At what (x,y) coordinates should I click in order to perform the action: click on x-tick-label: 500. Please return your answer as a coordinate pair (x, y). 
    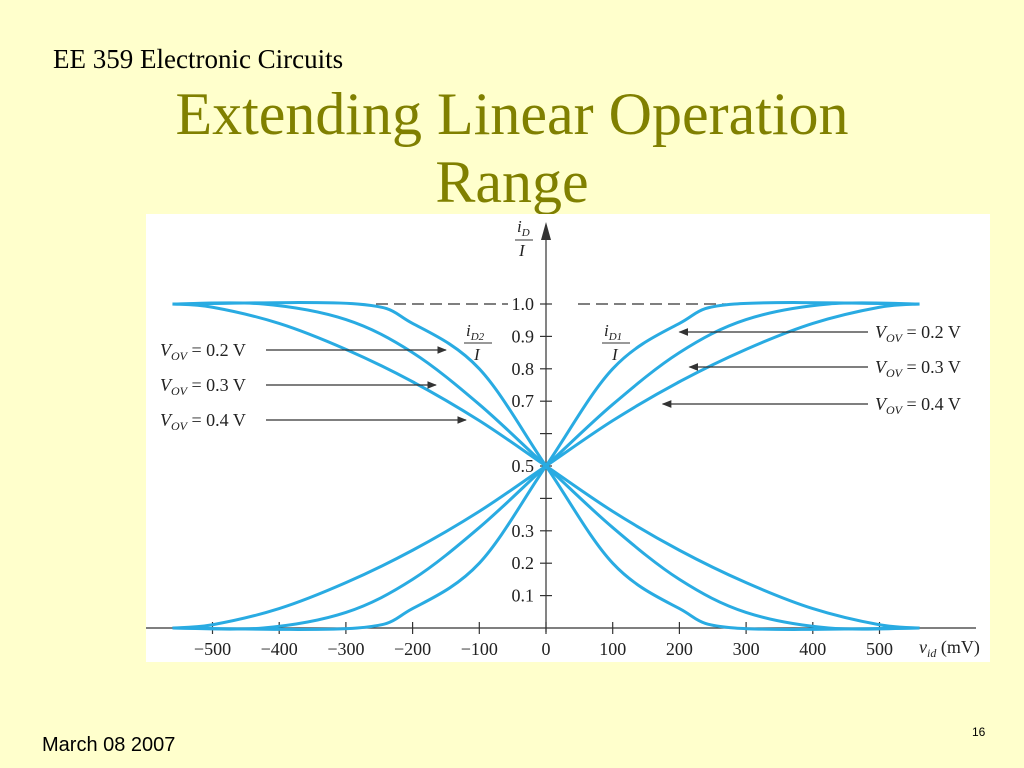
    Looking at the image, I should click on (879, 649).